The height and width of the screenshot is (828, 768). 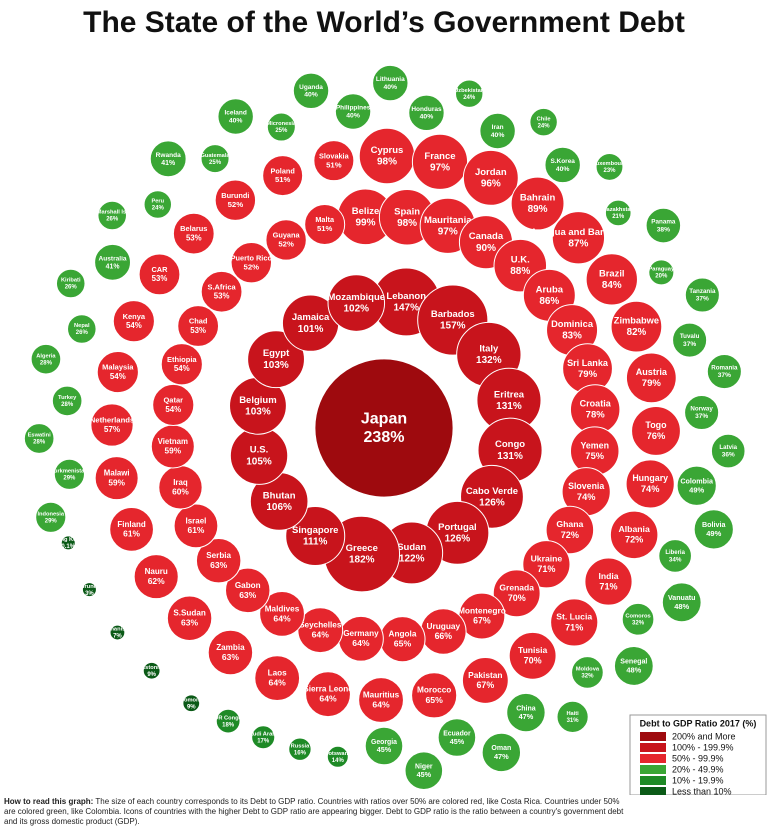 I want to click on country-name: Barbados, so click(x=453, y=314).